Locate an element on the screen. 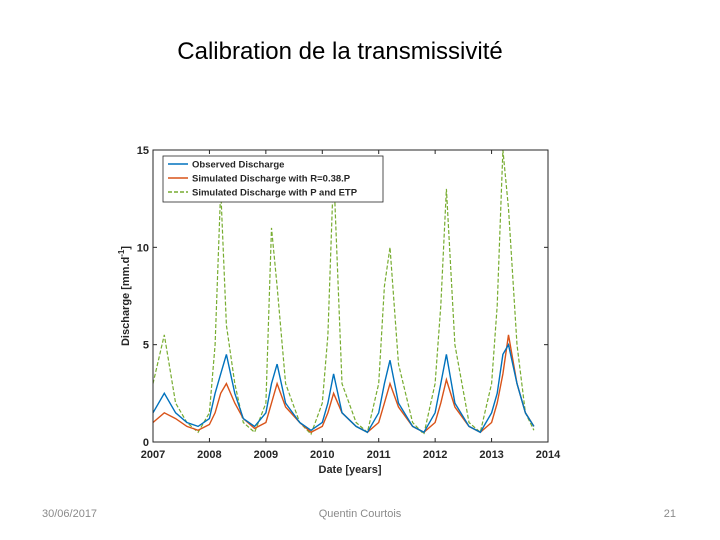 The height and width of the screenshot is (540, 720). y-axis-label-sup: -1 is located at coordinates (121, 253).